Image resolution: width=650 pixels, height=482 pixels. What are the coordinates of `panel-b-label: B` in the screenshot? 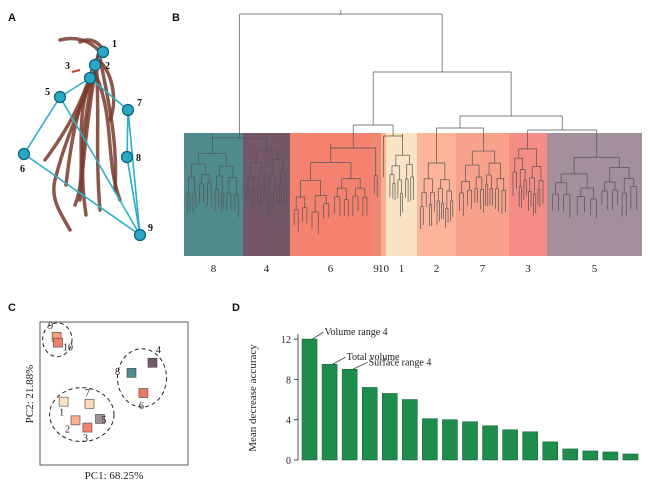 It's located at (176, 18).